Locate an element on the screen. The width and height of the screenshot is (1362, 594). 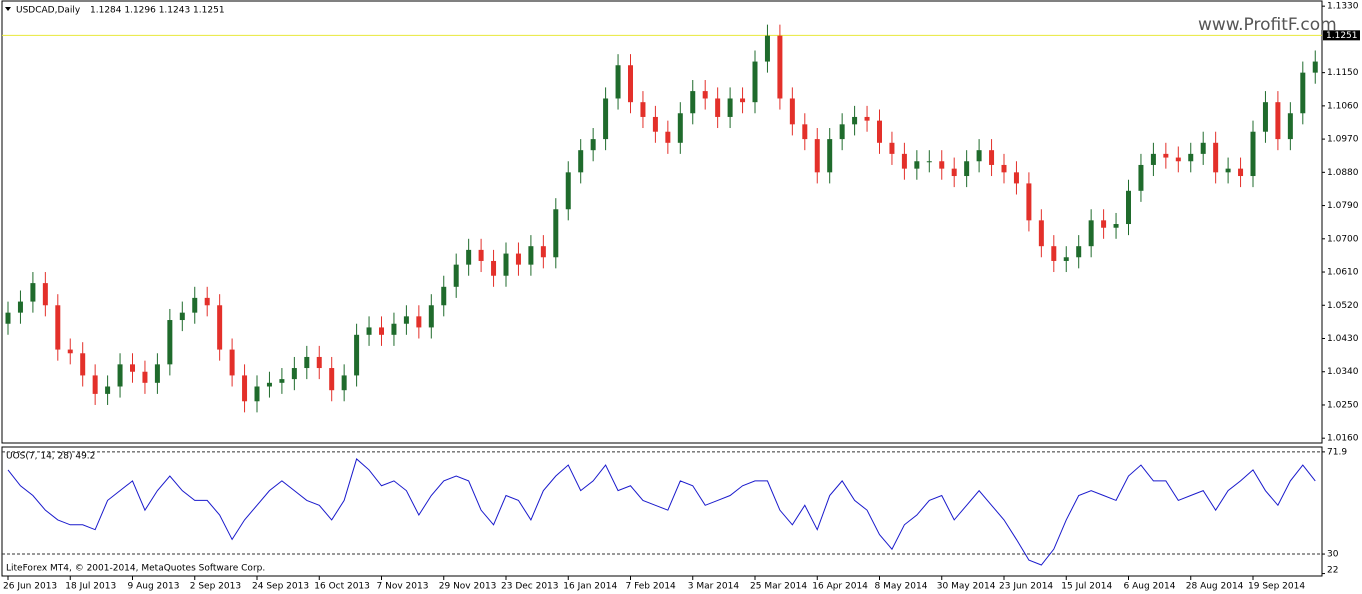
x-tick-label: 30 May 2014 is located at coordinates (966, 587).